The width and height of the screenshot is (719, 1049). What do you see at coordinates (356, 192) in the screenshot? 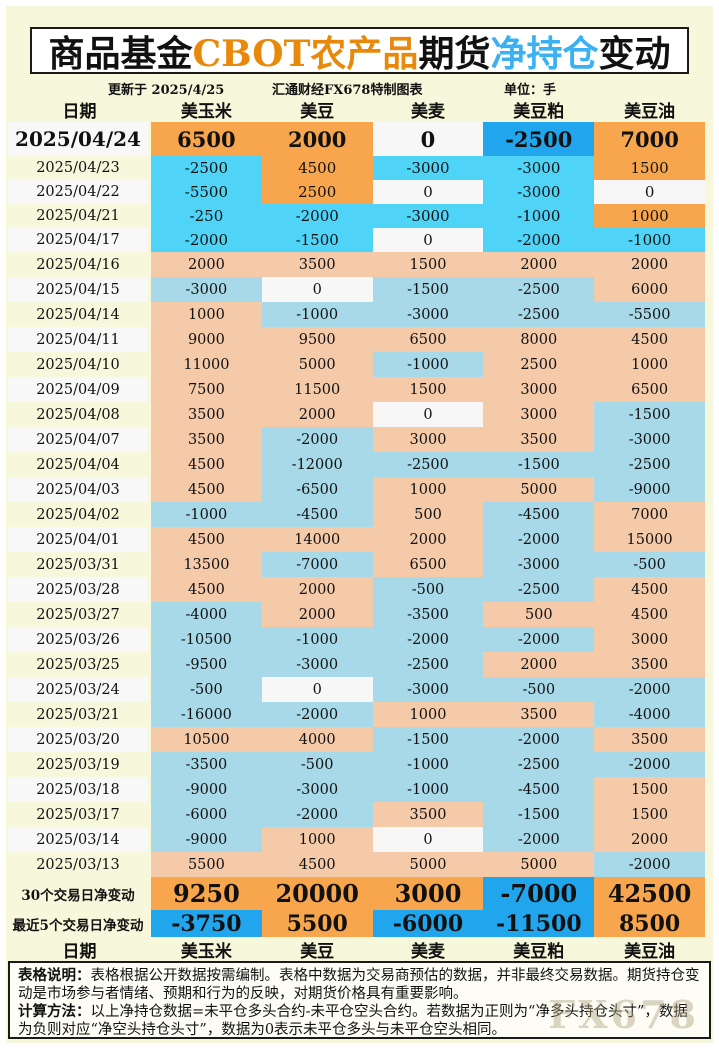
I see `table-row: 2025/04/22 -5500 2500 0 -3000 0` at bounding box center [356, 192].